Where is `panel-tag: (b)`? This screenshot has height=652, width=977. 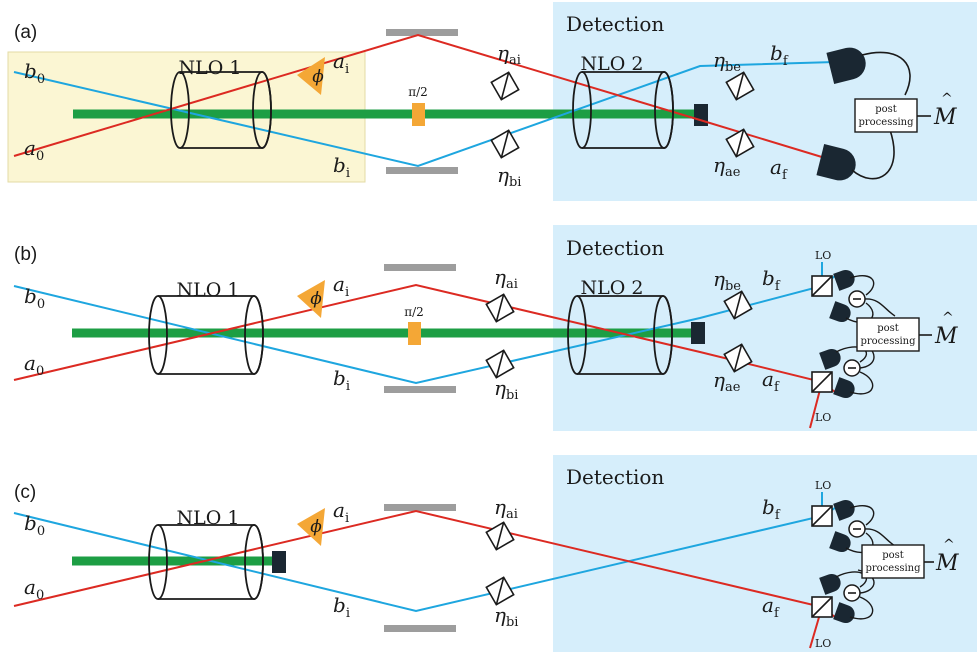 panel-tag: (b) is located at coordinates (25, 254).